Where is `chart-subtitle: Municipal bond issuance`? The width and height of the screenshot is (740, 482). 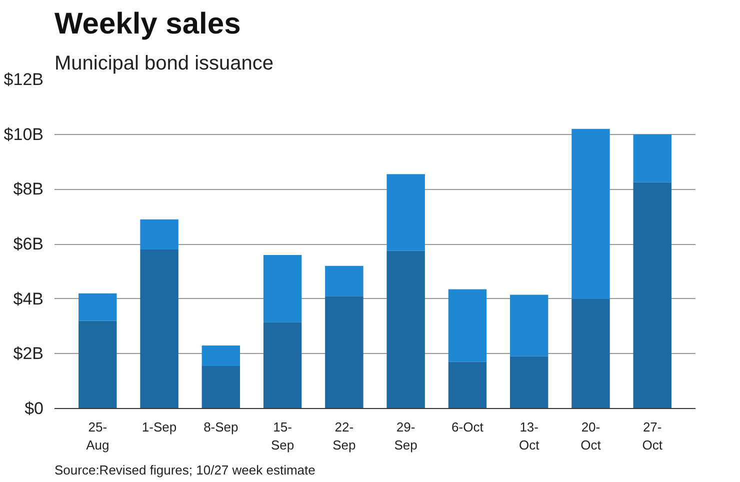 chart-subtitle: Municipal bond issuance is located at coordinates (164, 63).